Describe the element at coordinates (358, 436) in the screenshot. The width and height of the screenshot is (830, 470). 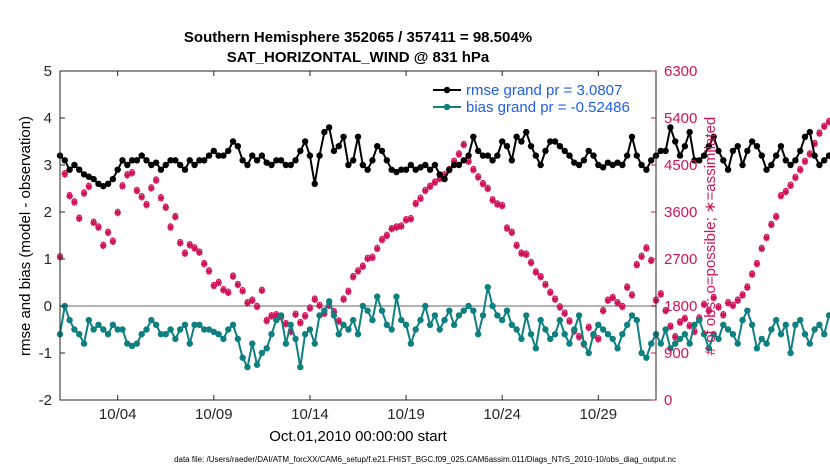
I see `x-axis-label: Oct.01,2010 00:00:00 start` at that location.